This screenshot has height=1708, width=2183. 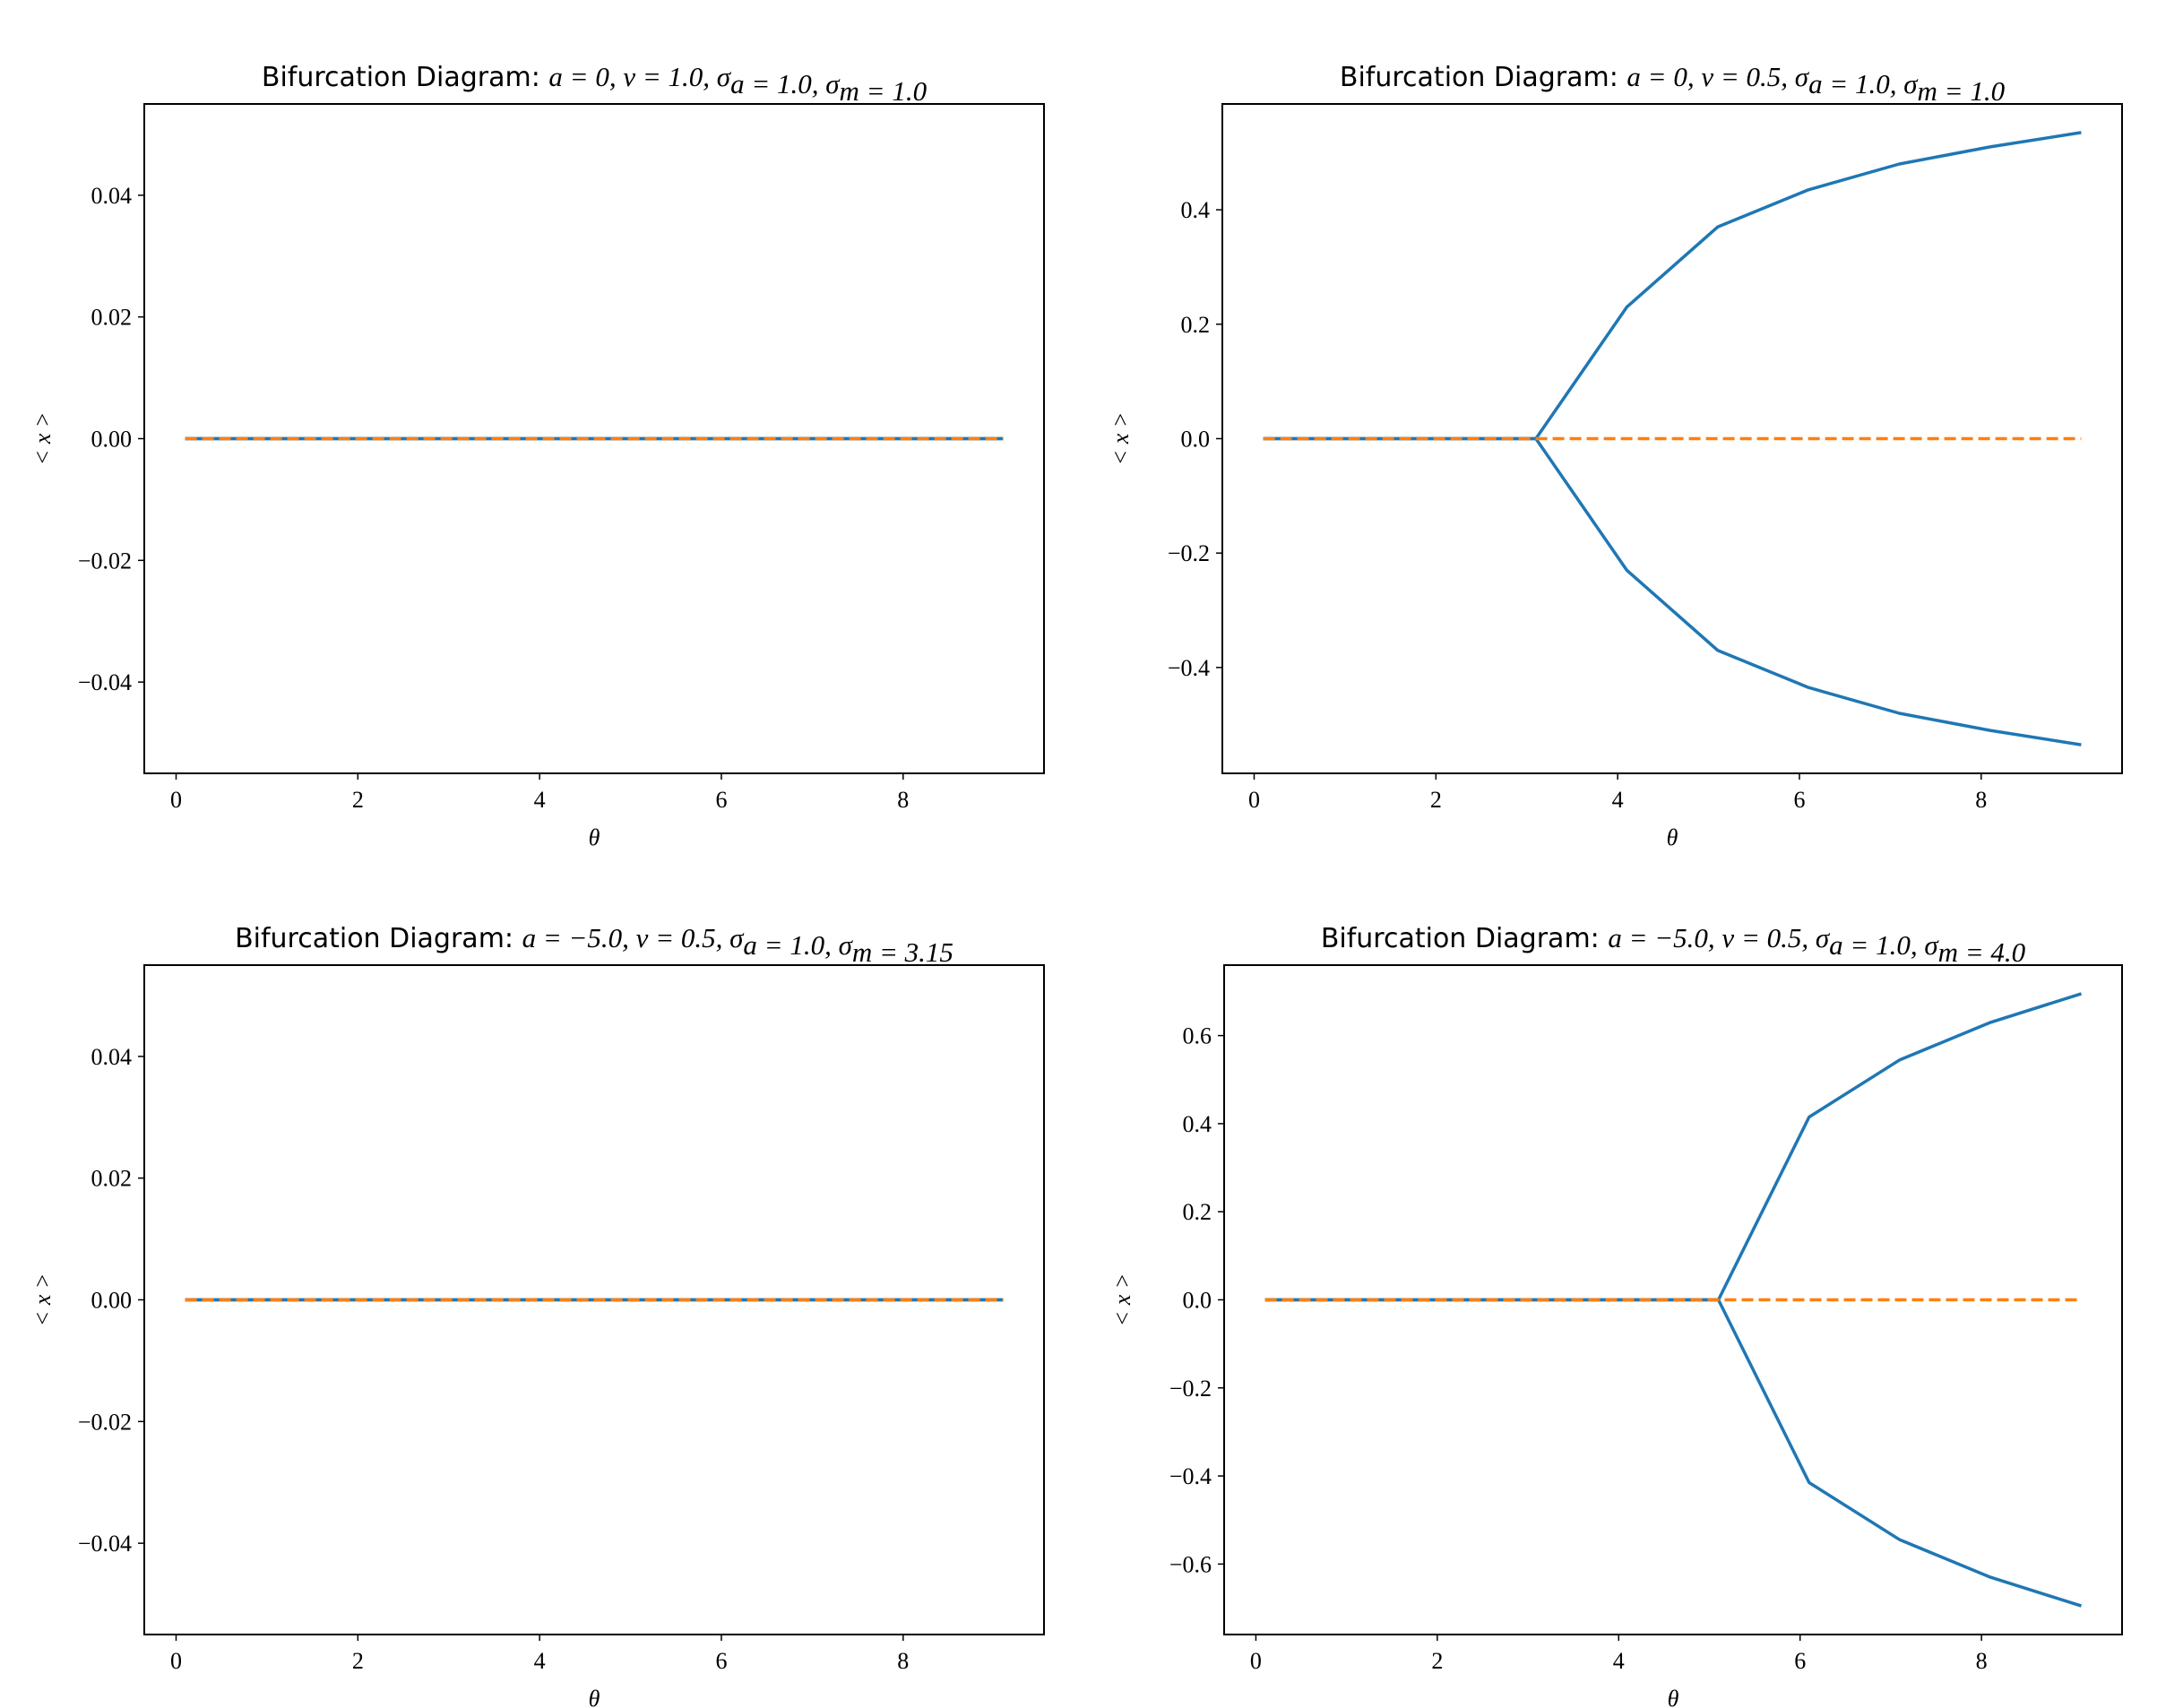 What do you see at coordinates (1198, 1036) in the screenshot?
I see `y-tick-label: 0.6` at bounding box center [1198, 1036].